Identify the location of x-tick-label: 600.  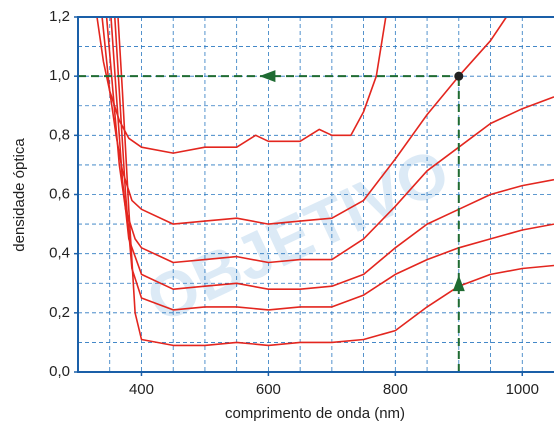
(268, 389).